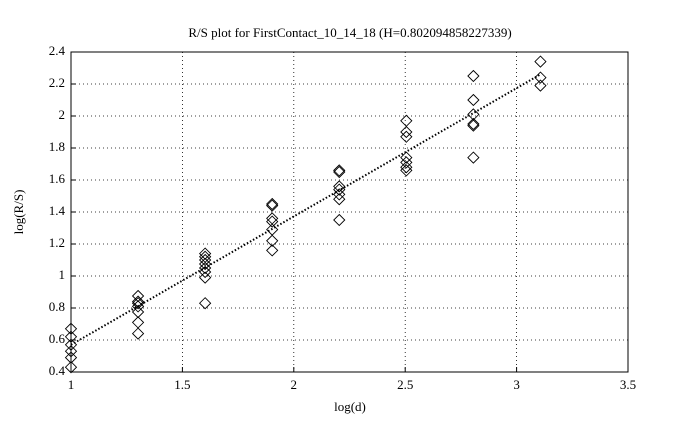 The width and height of the screenshot is (686, 430). What do you see at coordinates (628, 384) in the screenshot?
I see `x-tick-label: 3.5` at bounding box center [628, 384].